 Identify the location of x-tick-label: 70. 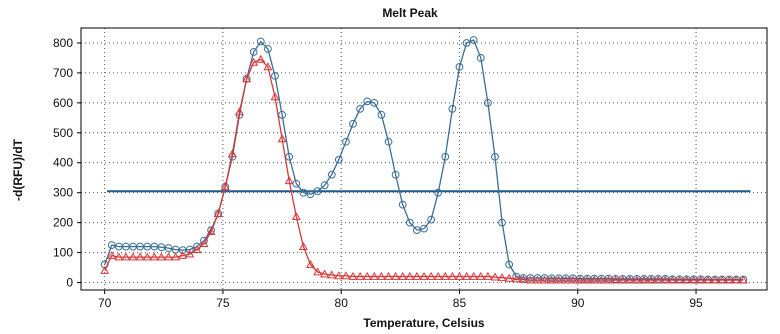
(105, 303).